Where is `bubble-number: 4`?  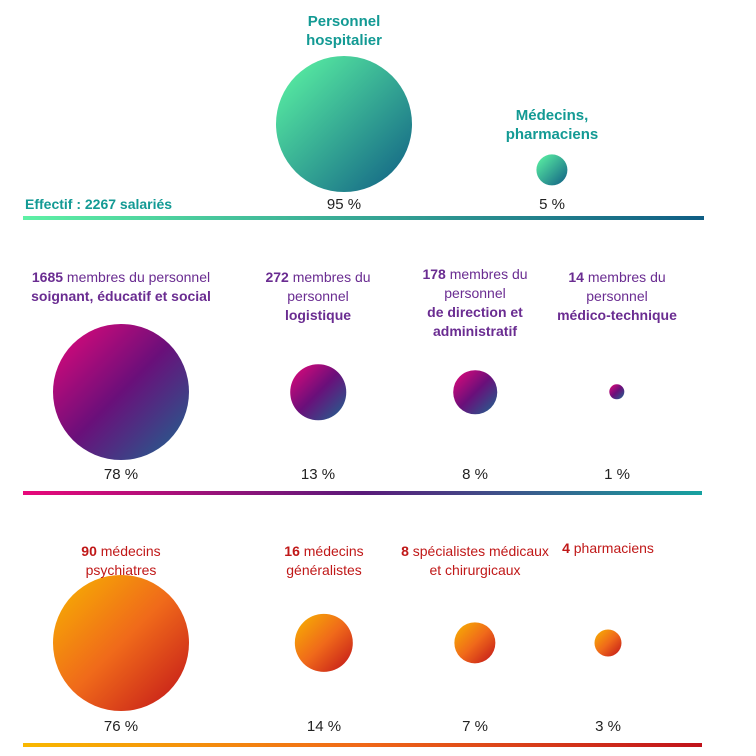
bubble-number: 4 is located at coordinates (568, 548).